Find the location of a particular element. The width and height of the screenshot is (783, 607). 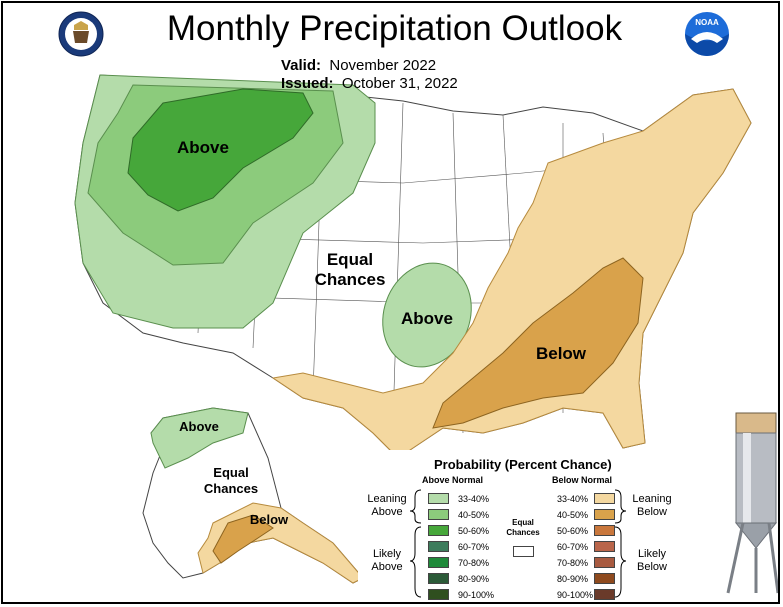

equal-chances-line2: Chances is located at coordinates (523, 532).